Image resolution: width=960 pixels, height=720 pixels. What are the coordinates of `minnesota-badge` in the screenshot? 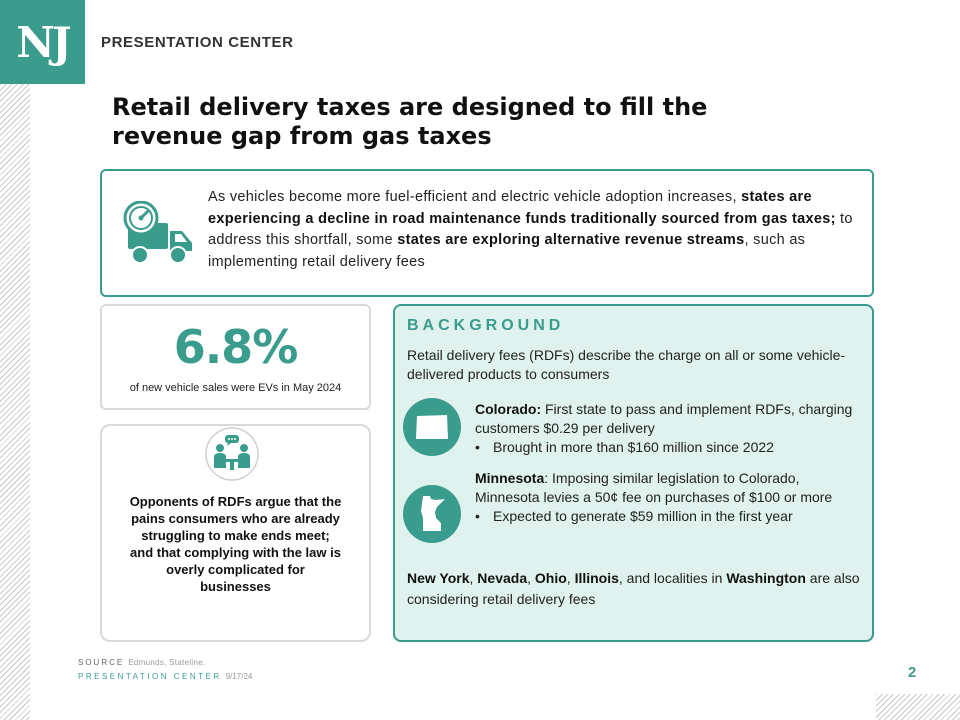 It's located at (432, 514).